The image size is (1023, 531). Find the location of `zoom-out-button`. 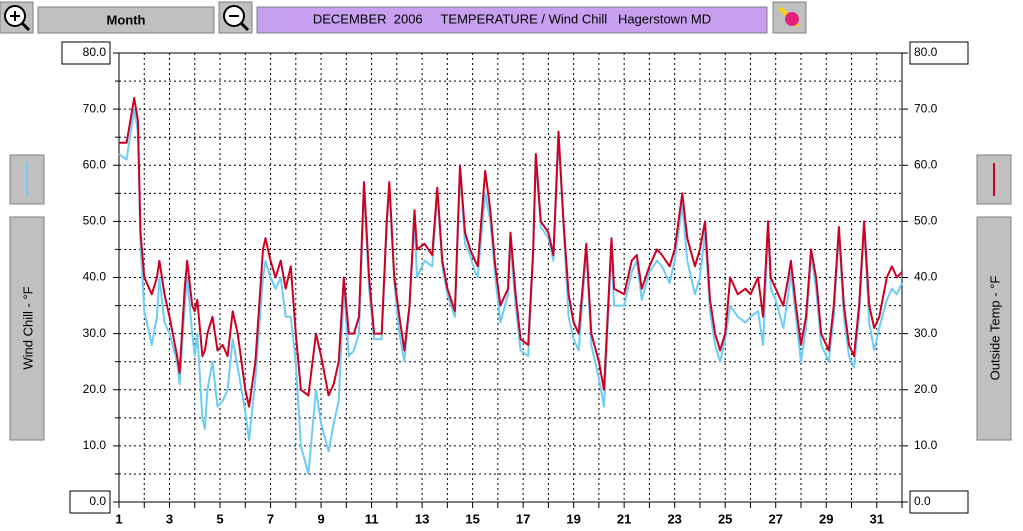

zoom-out-button is located at coordinates (235, 17).